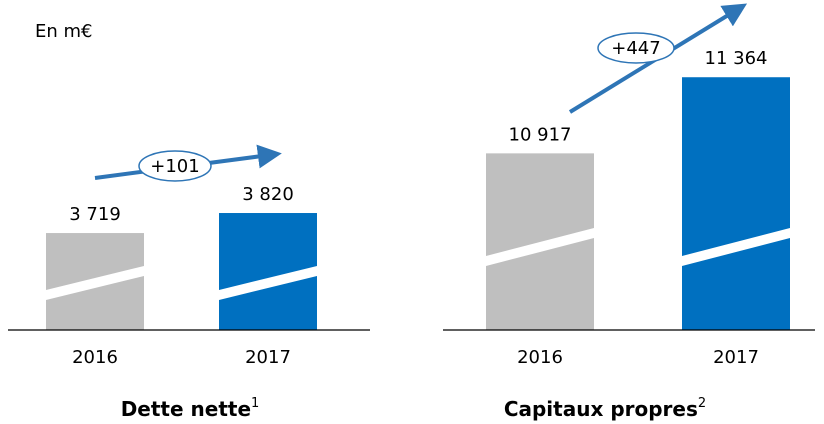 The width and height of the screenshot is (824, 424). What do you see at coordinates (268, 194) in the screenshot?
I see `value-label: 3 820` at bounding box center [268, 194].